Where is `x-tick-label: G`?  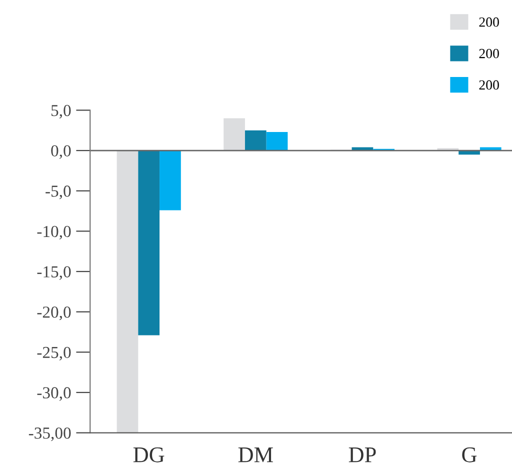
x-tick-label: G is located at coordinates (469, 454).